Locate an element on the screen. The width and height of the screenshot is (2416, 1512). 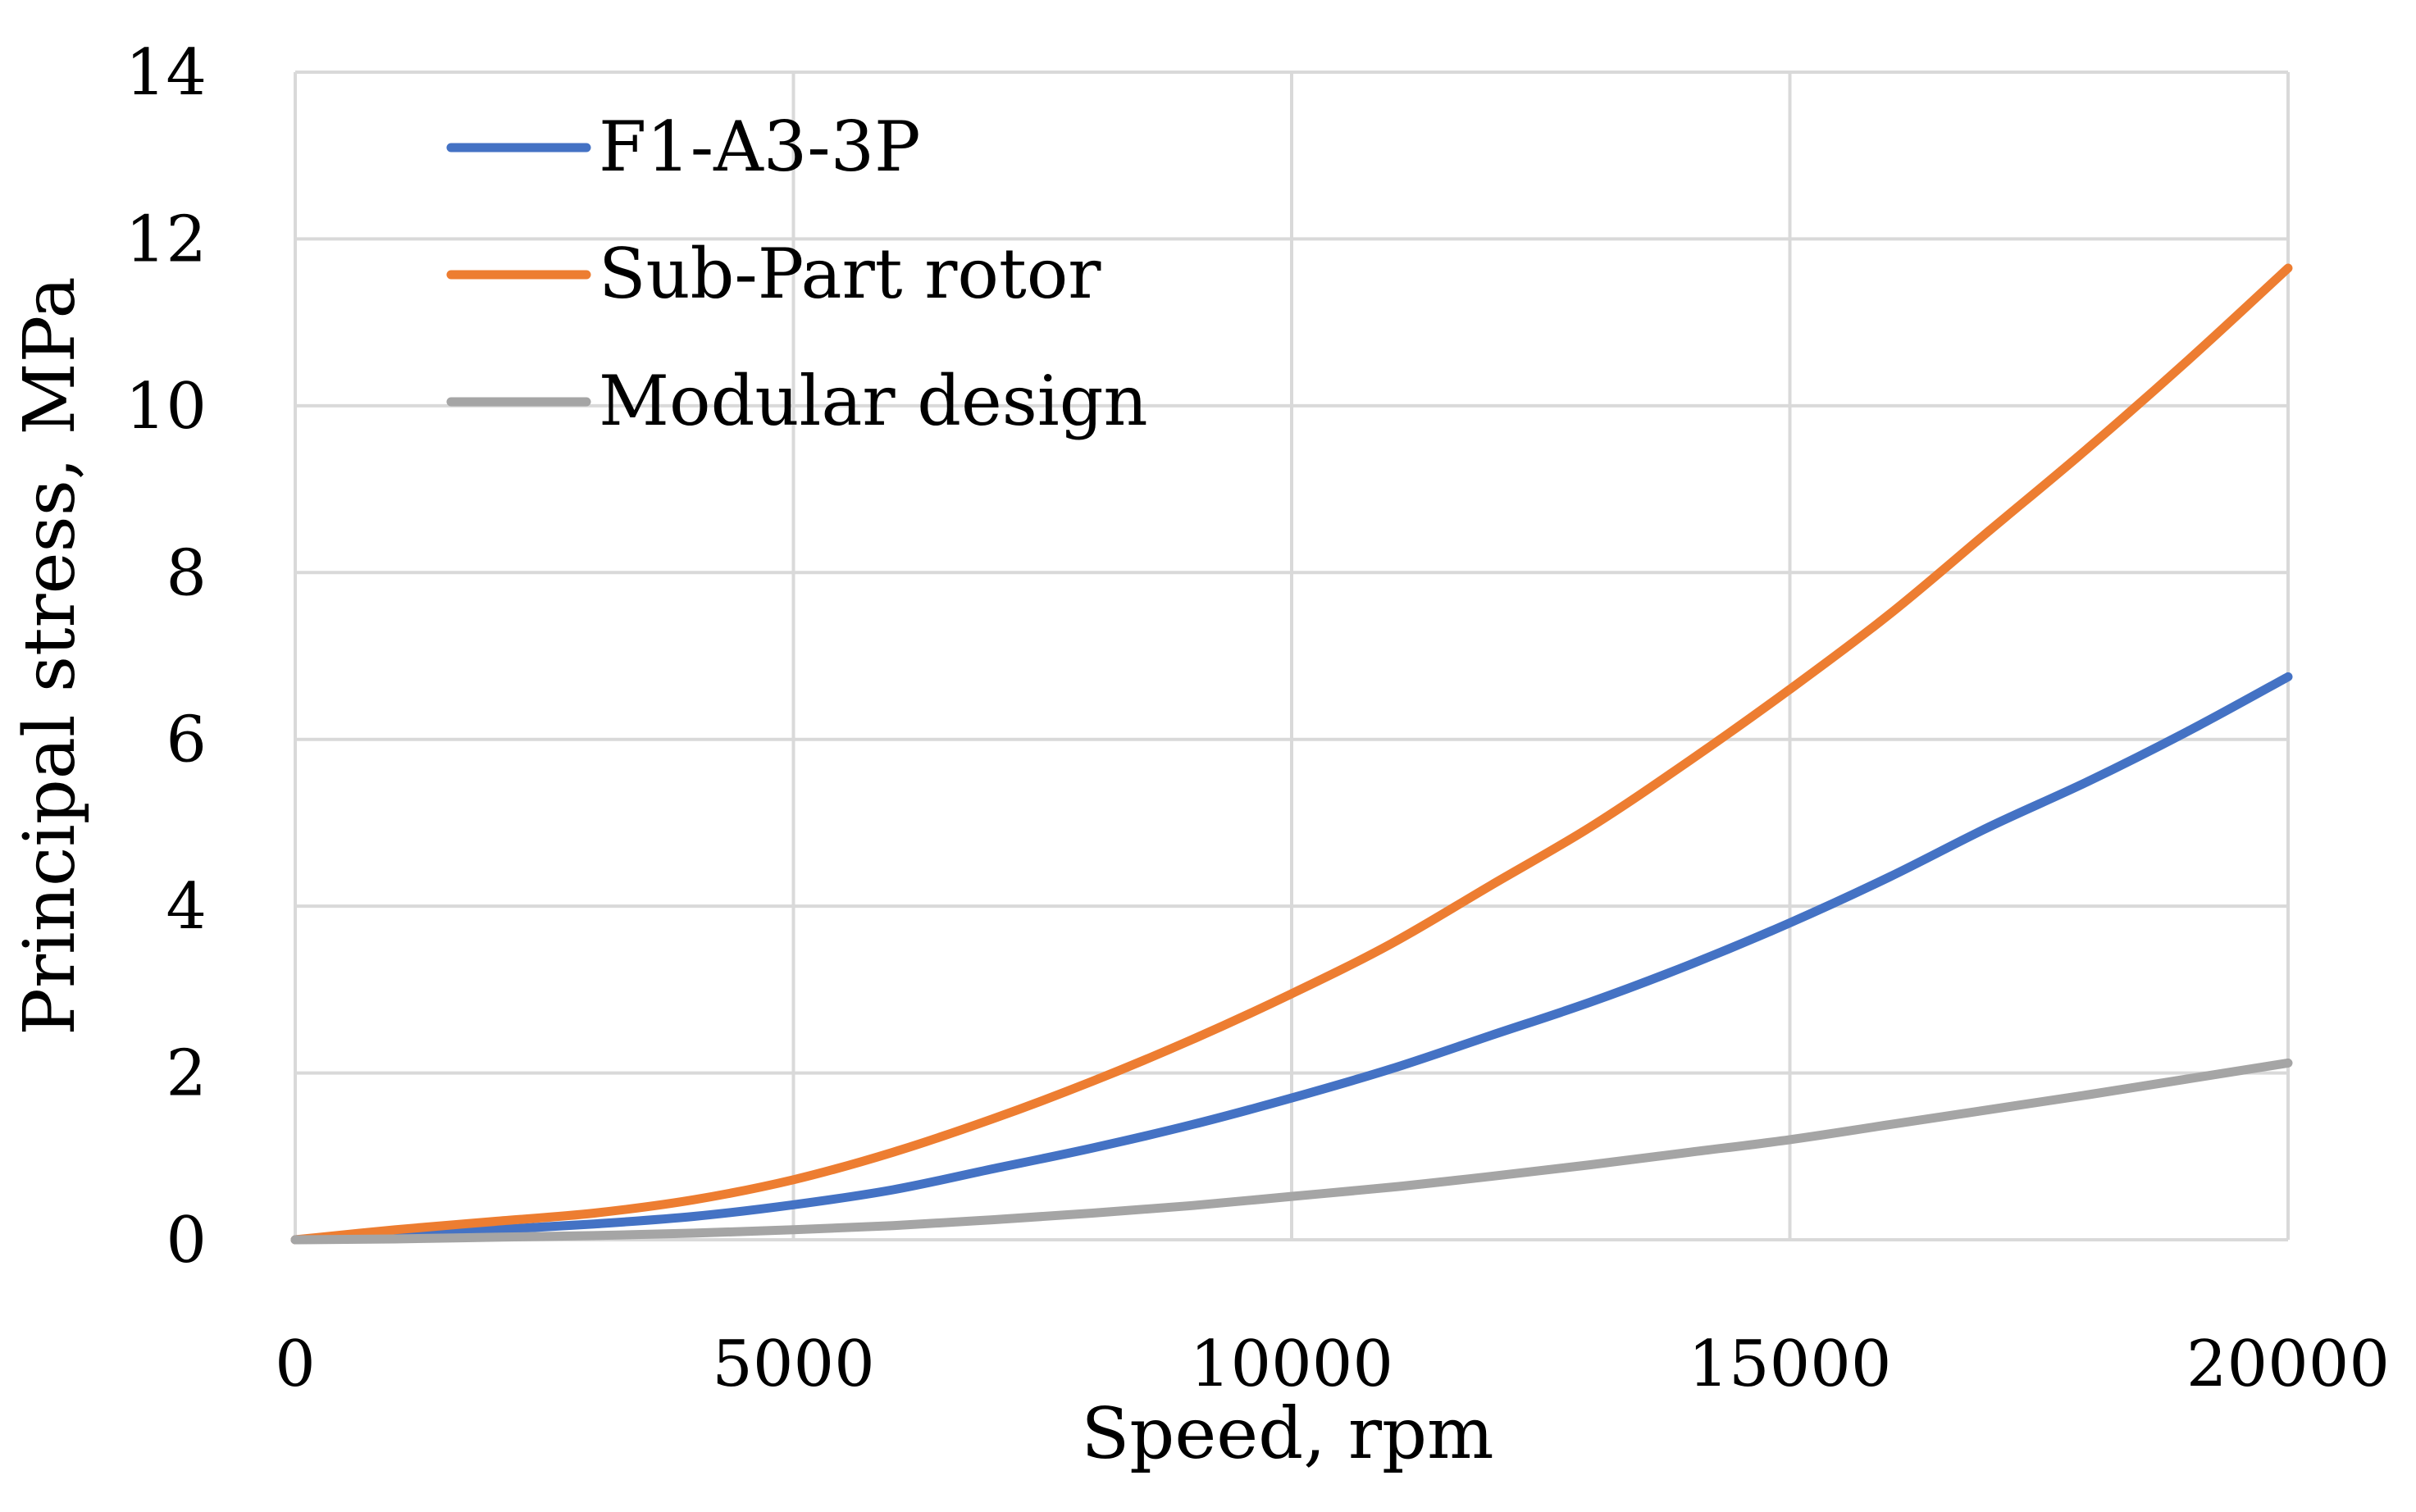
y-tick-label-5: 10 is located at coordinates (166, 407).